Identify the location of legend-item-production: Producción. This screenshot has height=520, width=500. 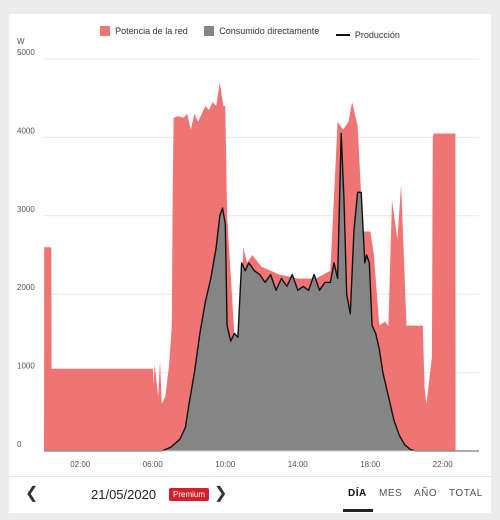
(367, 35).